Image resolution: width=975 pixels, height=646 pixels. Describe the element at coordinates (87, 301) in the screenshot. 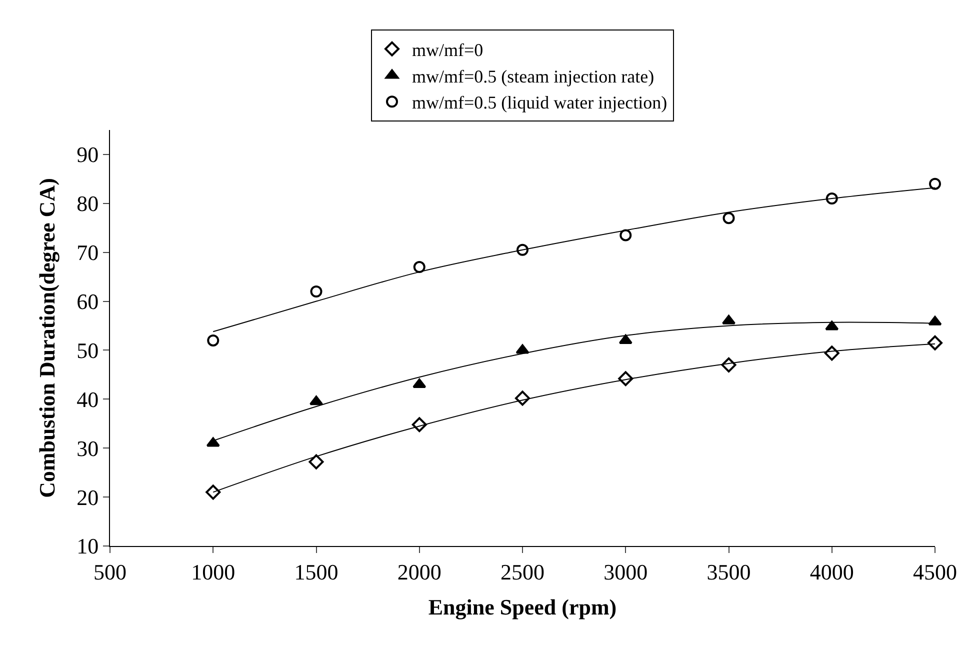

I see `y-tick-label: 60` at that location.